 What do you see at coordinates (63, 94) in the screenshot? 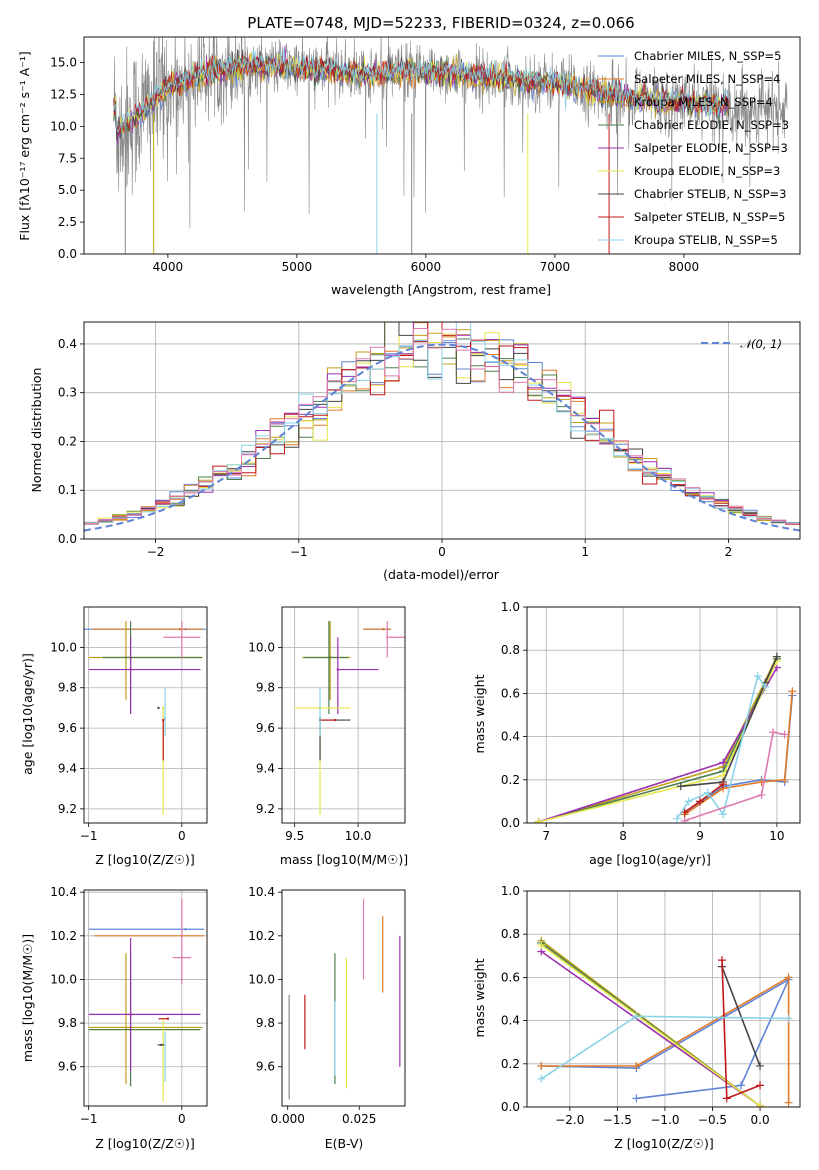
I see `y-tick-label: 12.5` at bounding box center [63, 94].